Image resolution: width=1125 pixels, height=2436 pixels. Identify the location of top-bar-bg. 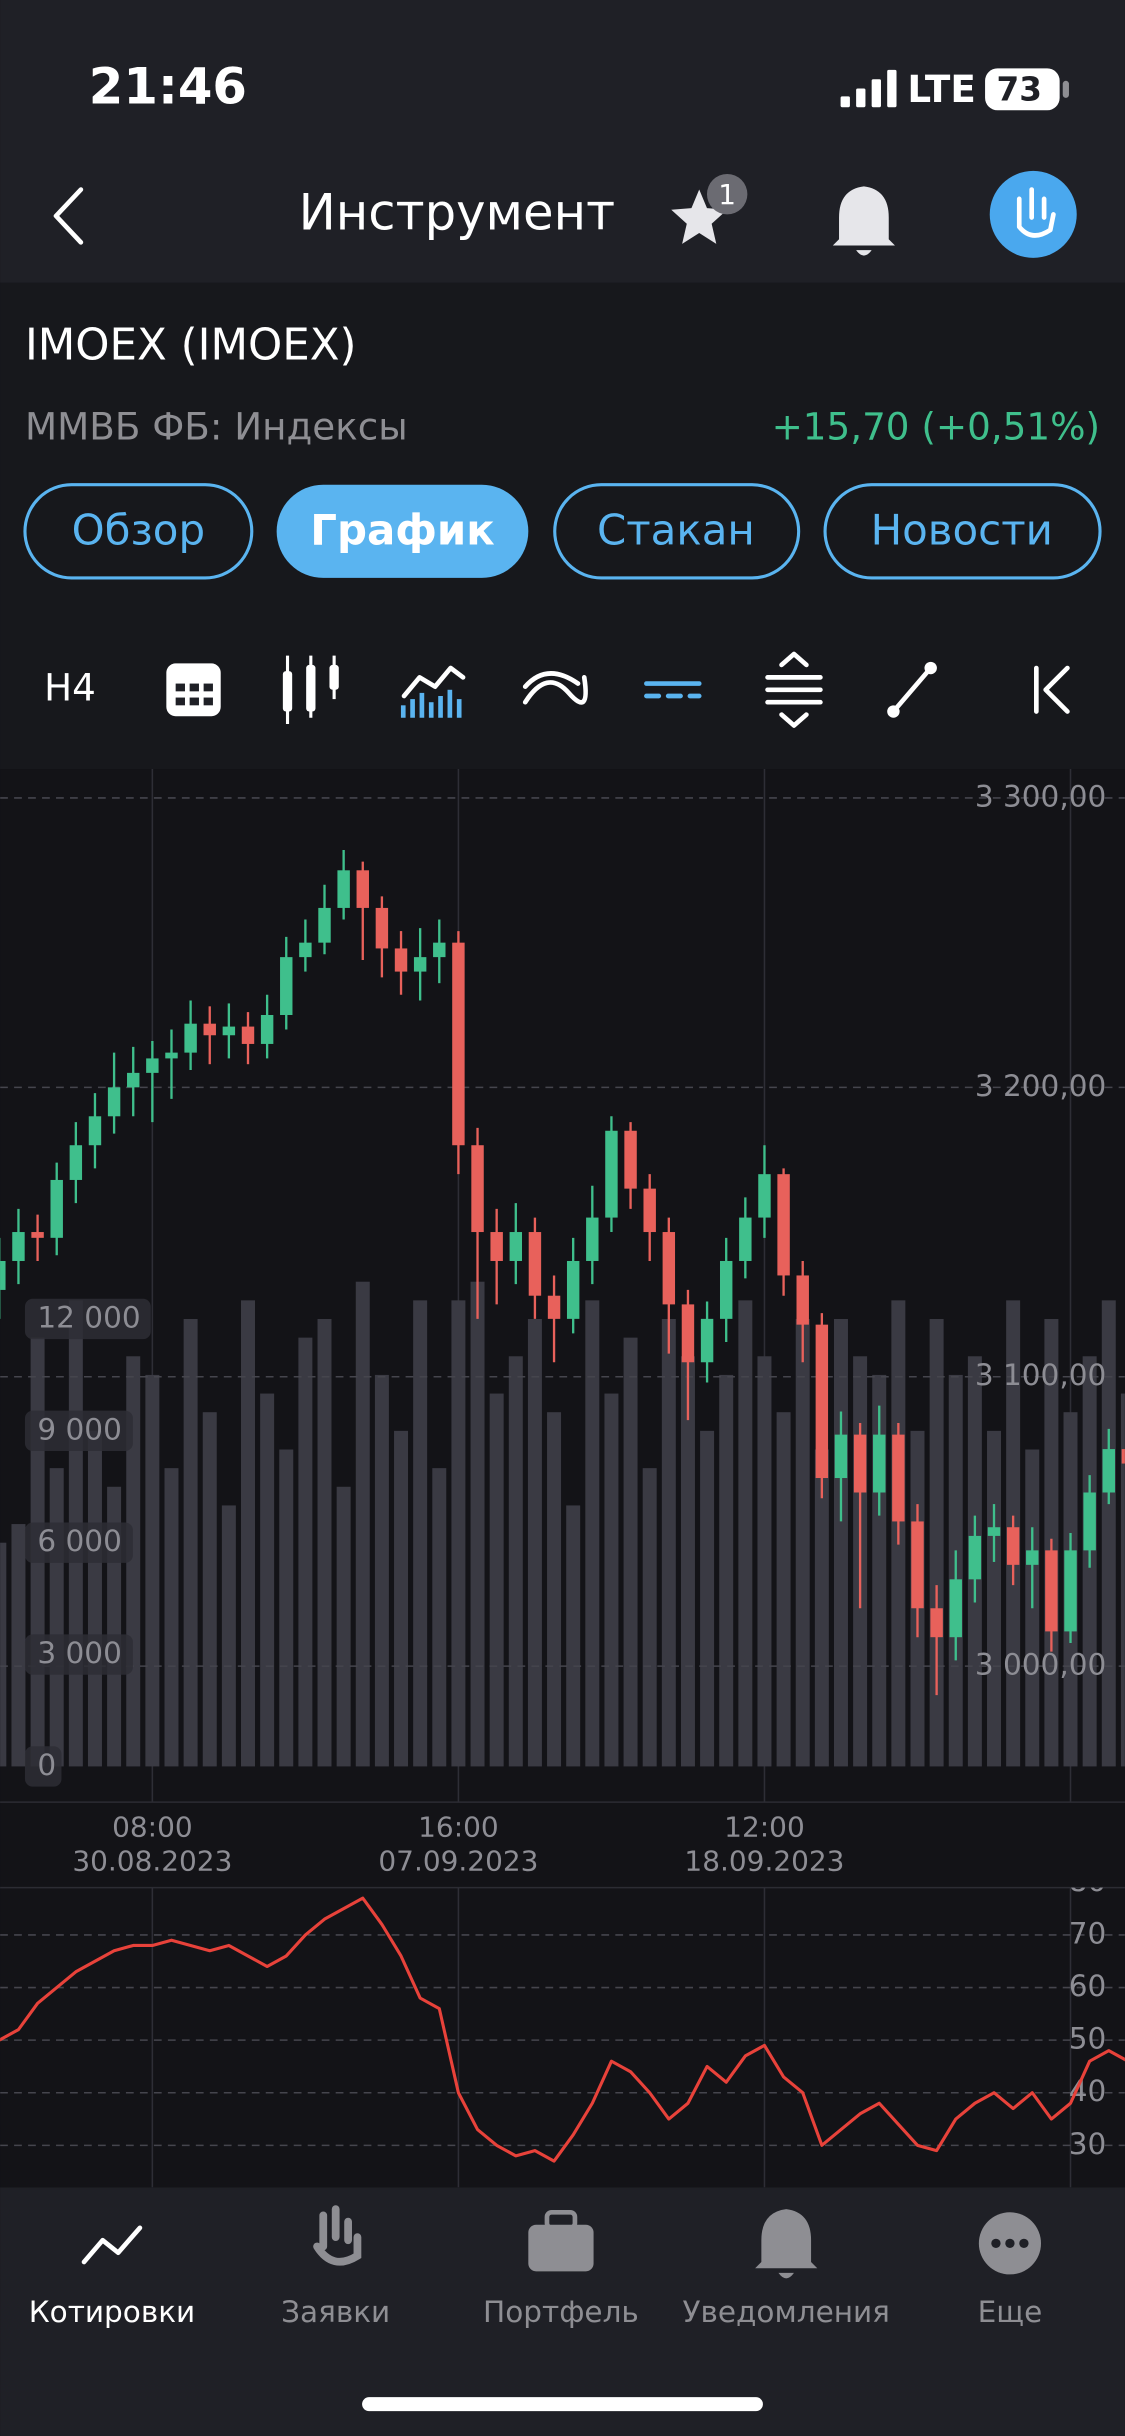
(562, 141).